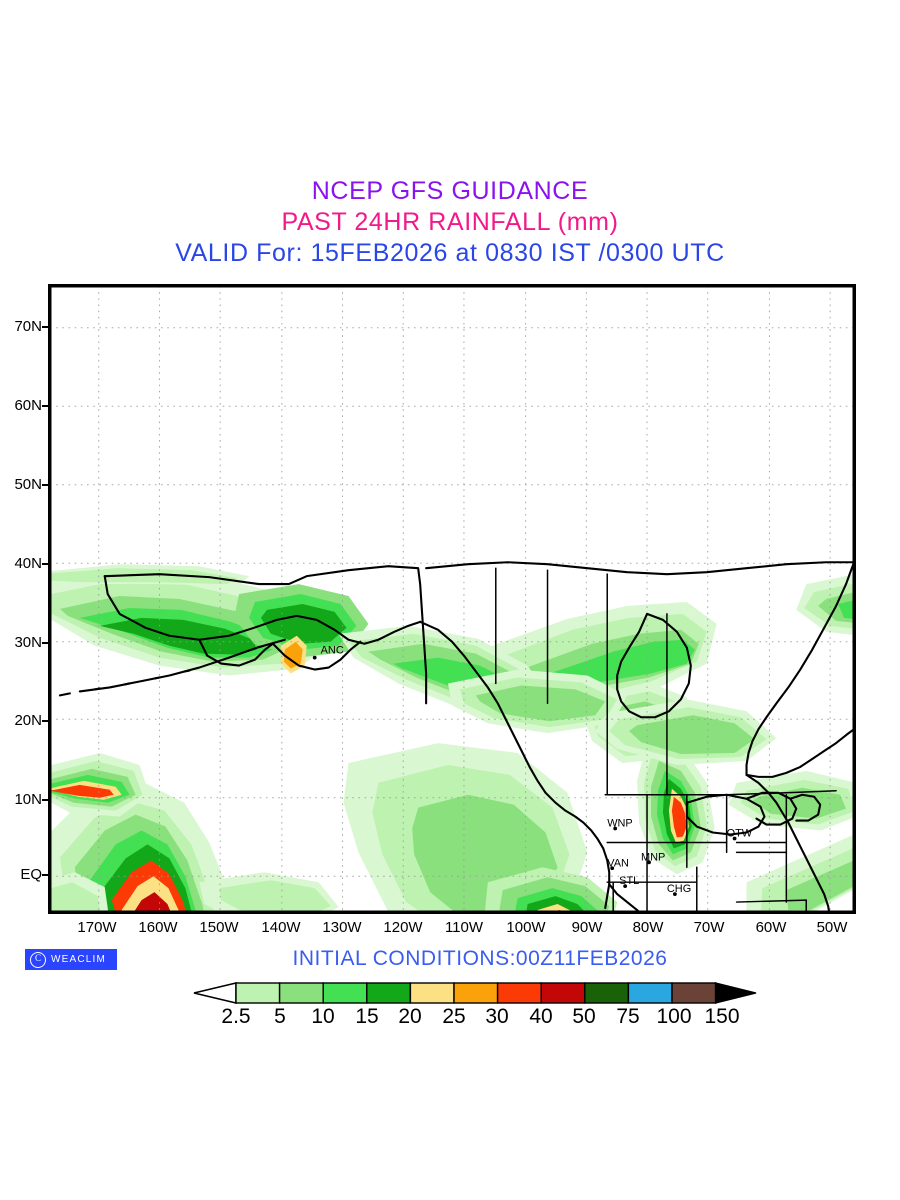 This screenshot has height=1200, width=900. I want to click on lat-label-60n: 60N, so click(28, 405).